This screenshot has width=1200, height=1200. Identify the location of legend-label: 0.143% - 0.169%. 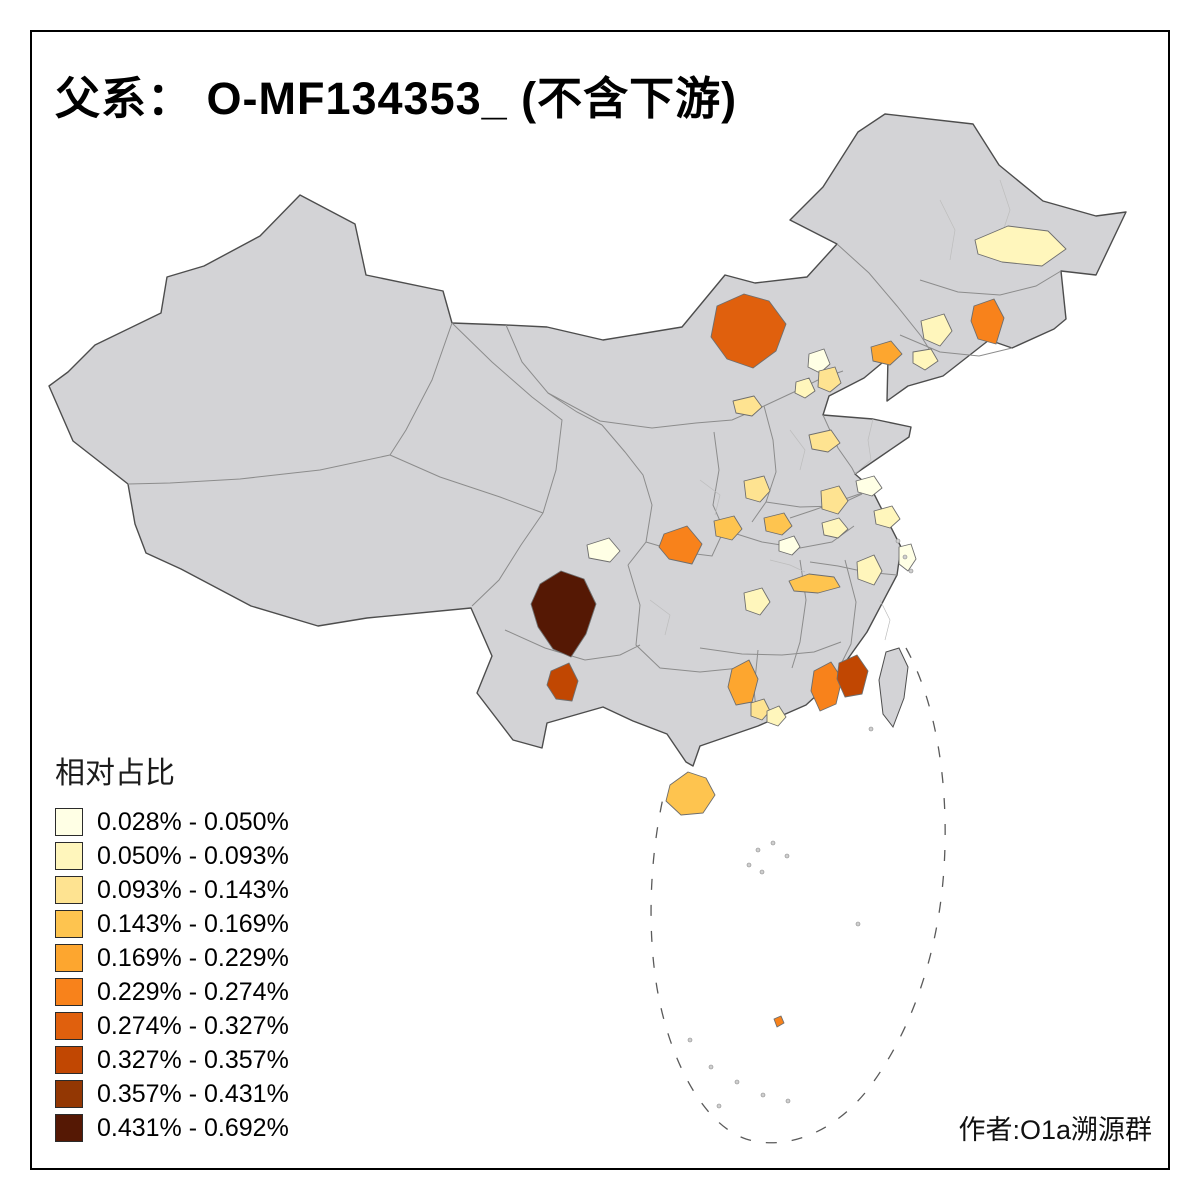
(193, 924).